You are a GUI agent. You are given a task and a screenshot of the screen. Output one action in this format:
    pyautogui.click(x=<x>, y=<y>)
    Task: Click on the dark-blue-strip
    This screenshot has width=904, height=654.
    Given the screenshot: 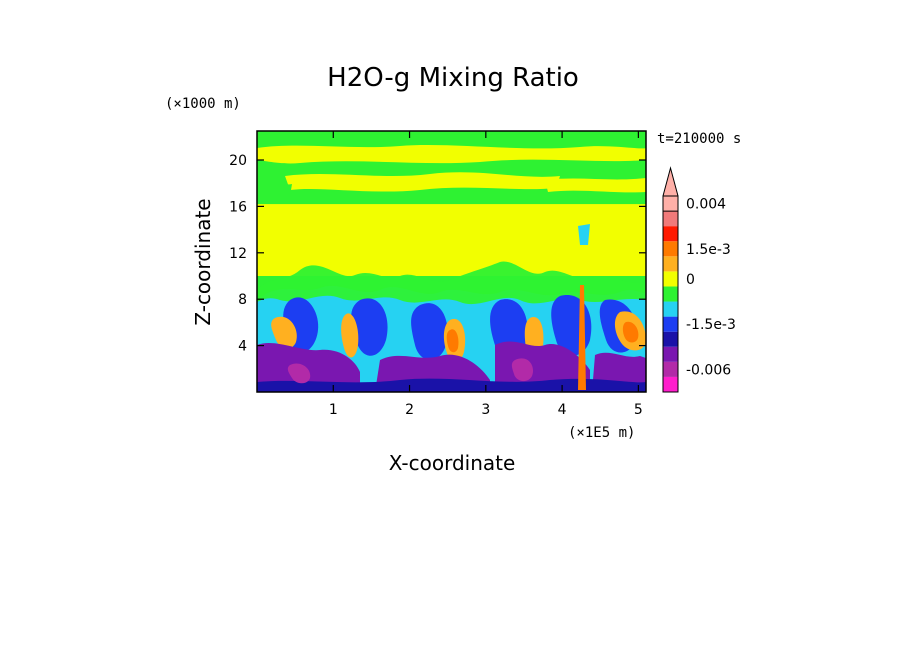 What is the action you would take?
    pyautogui.click(x=451, y=385)
    